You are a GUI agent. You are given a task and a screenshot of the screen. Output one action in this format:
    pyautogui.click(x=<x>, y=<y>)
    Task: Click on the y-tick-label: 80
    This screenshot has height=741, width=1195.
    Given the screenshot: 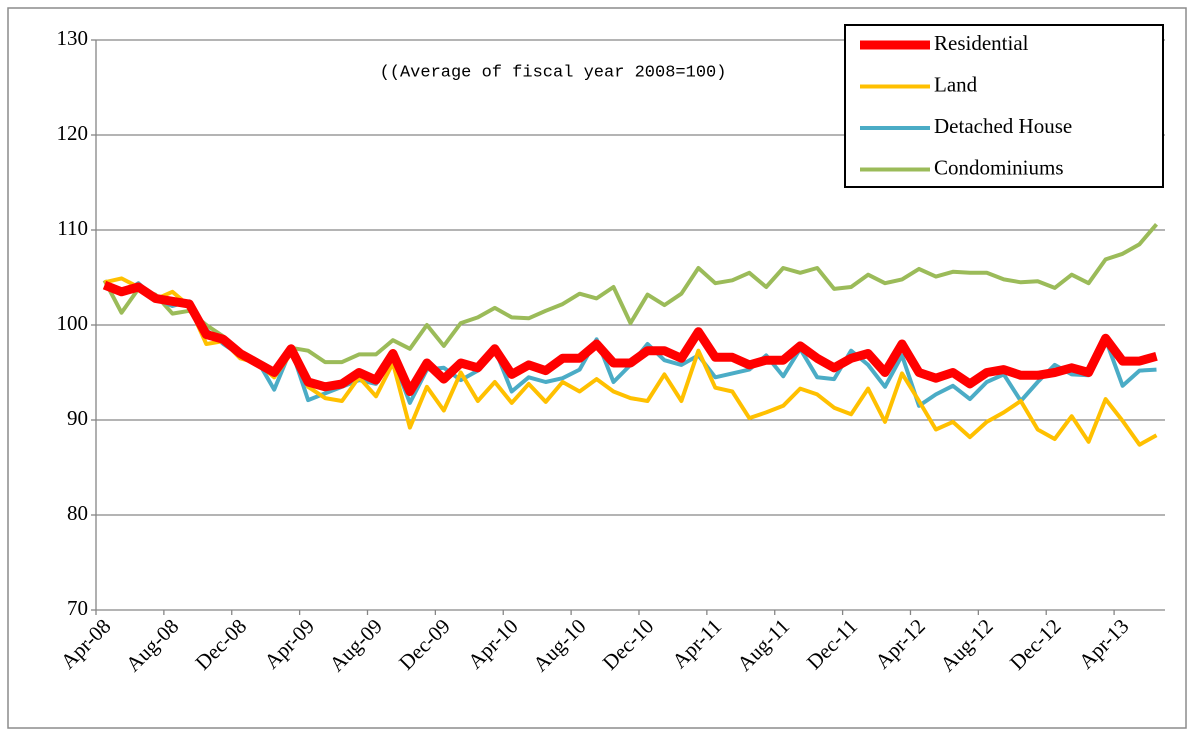 What is the action you would take?
    pyautogui.click(x=77, y=513)
    